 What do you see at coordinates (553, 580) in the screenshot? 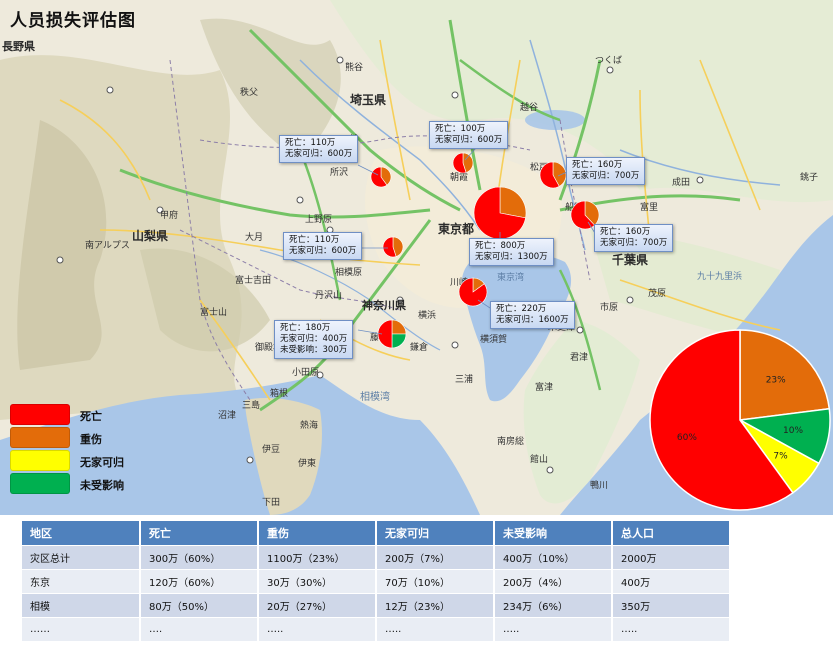
I see `table-cell: 200万（4%）` at bounding box center [553, 580].